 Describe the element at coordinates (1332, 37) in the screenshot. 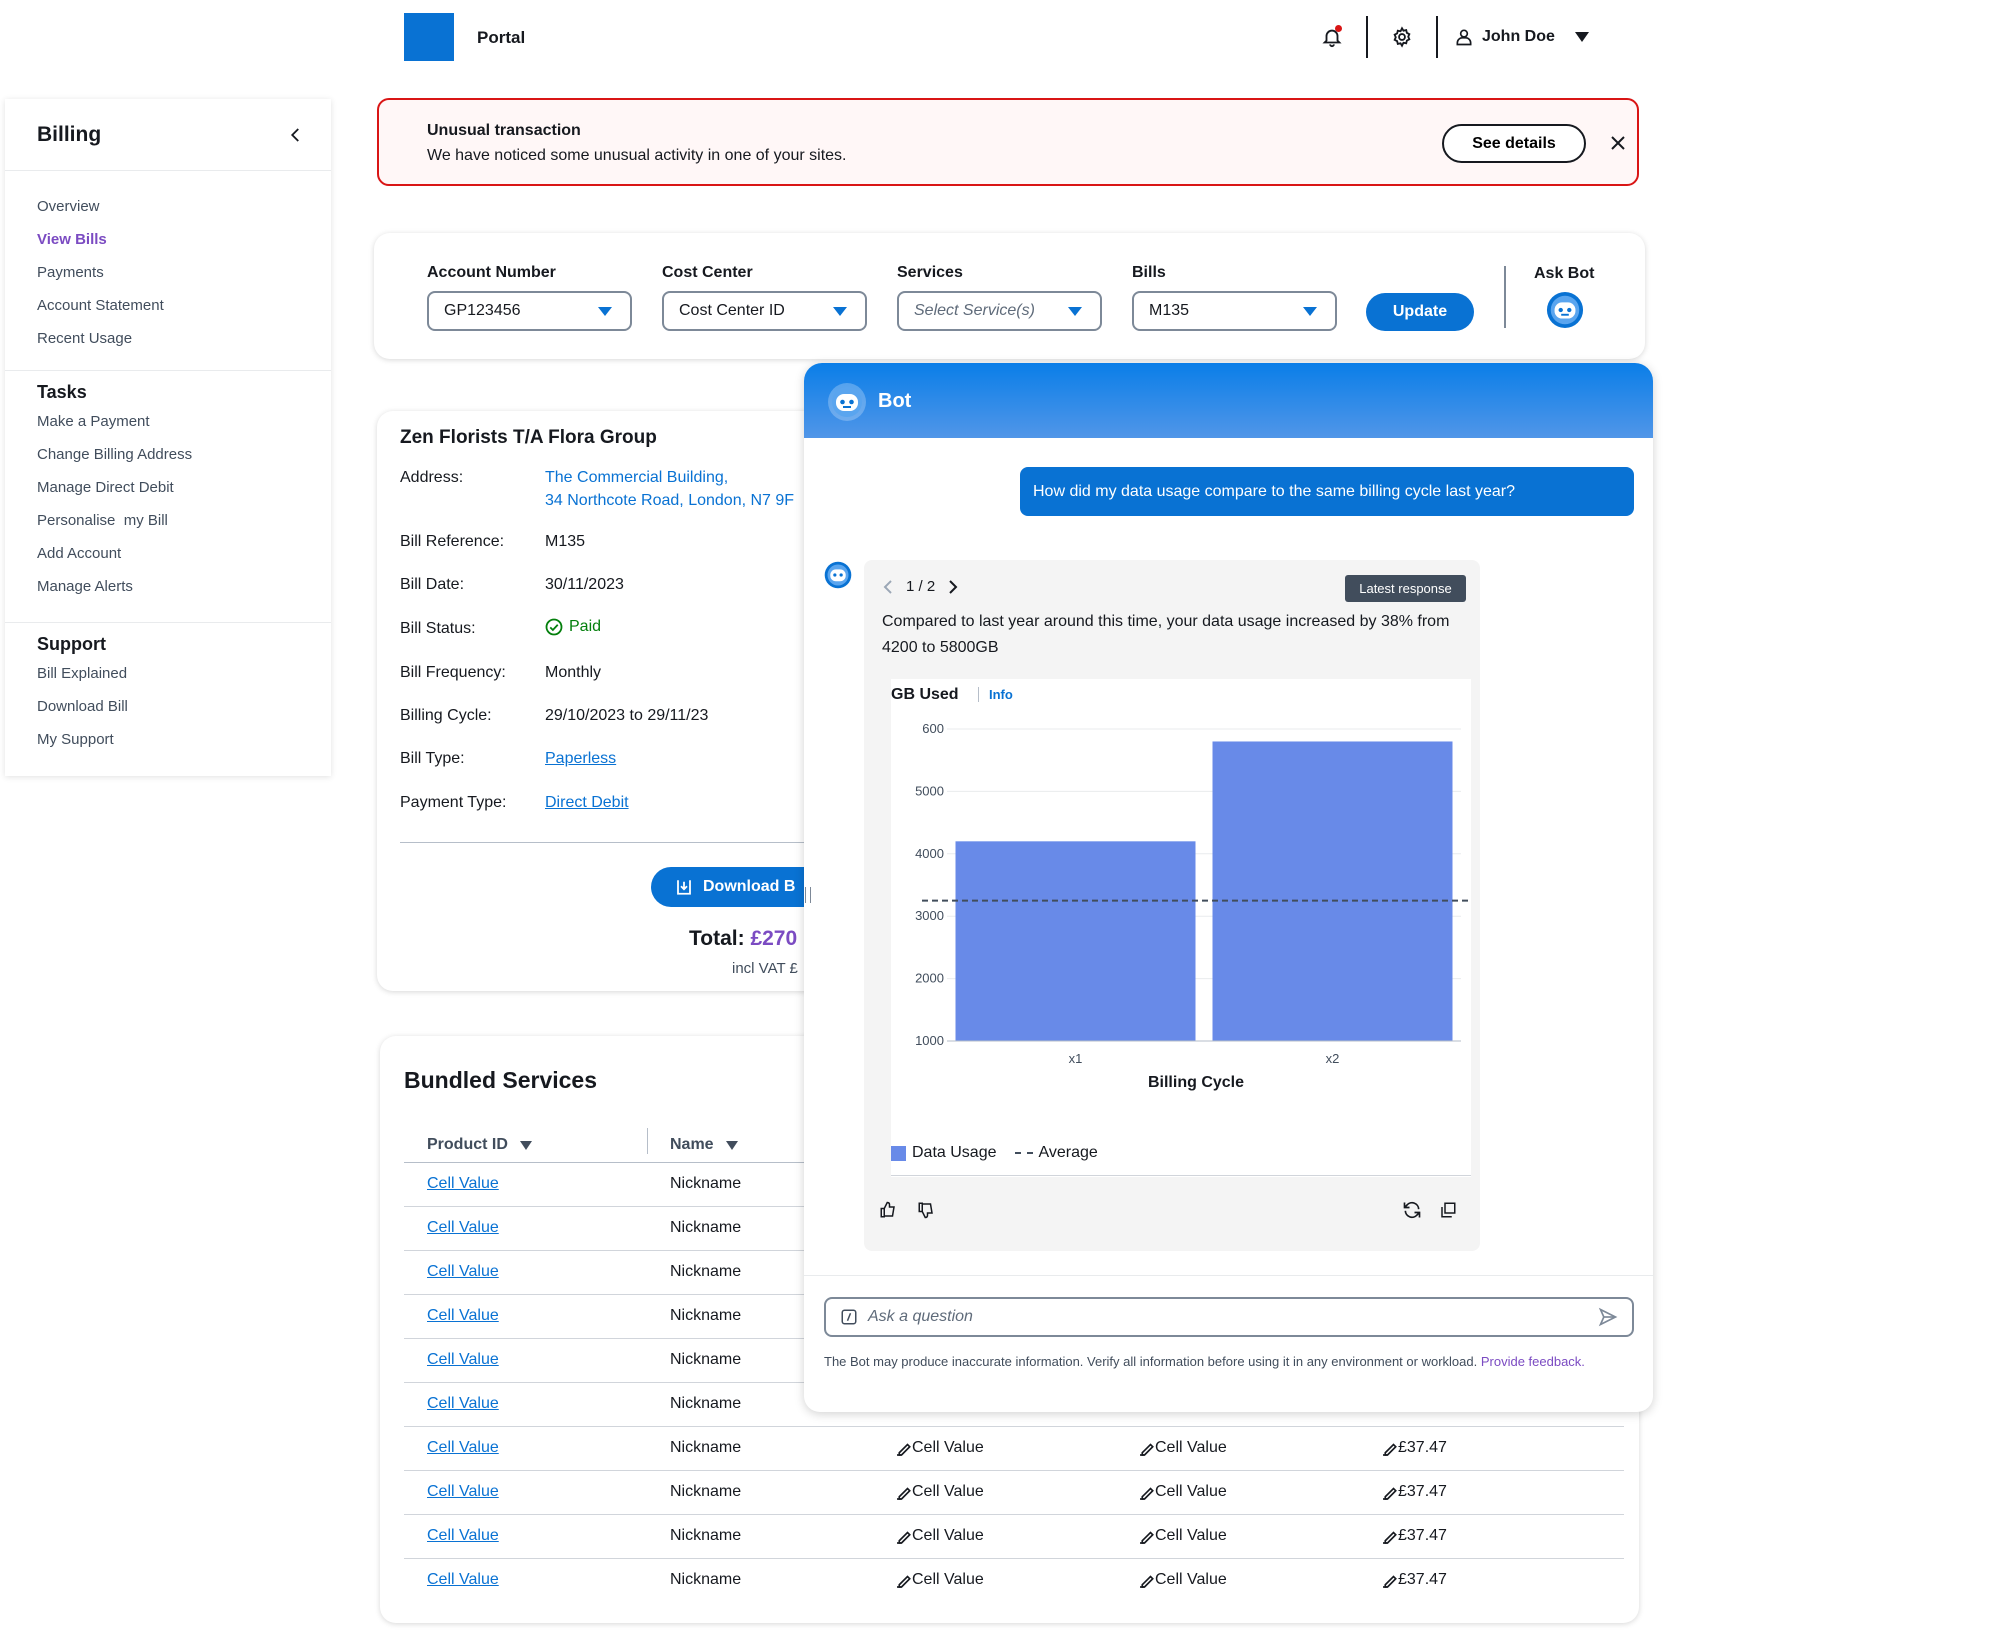

I see `bell-icon` at that location.